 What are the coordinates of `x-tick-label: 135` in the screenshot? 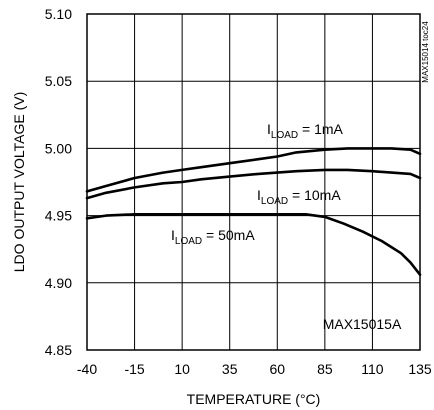 It's located at (420, 369).